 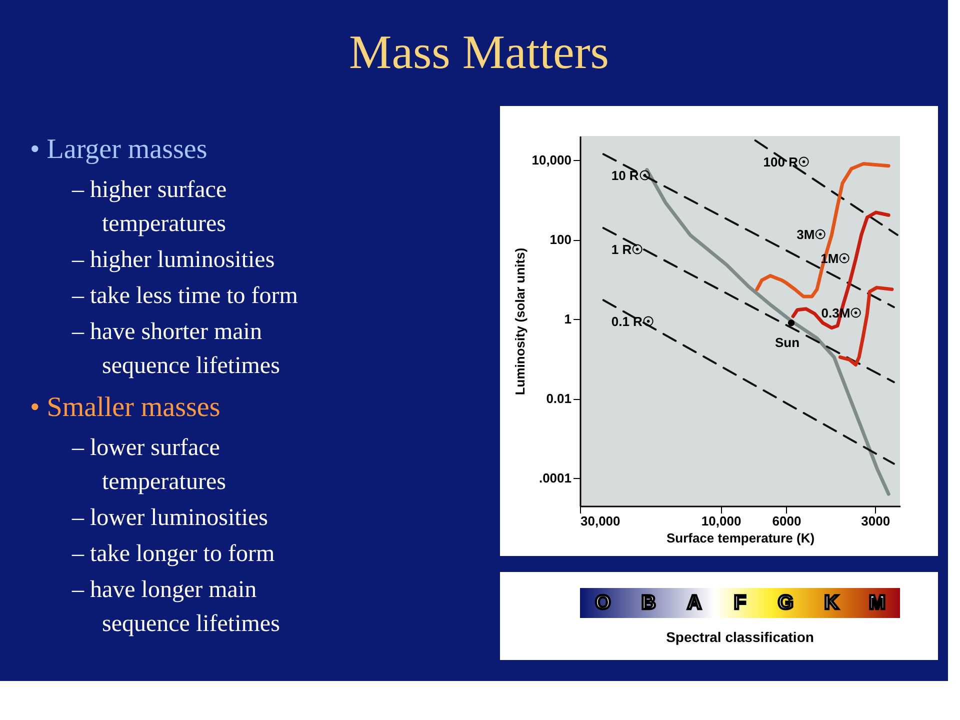 I want to click on x-tick-label: 6000, so click(x=787, y=521).